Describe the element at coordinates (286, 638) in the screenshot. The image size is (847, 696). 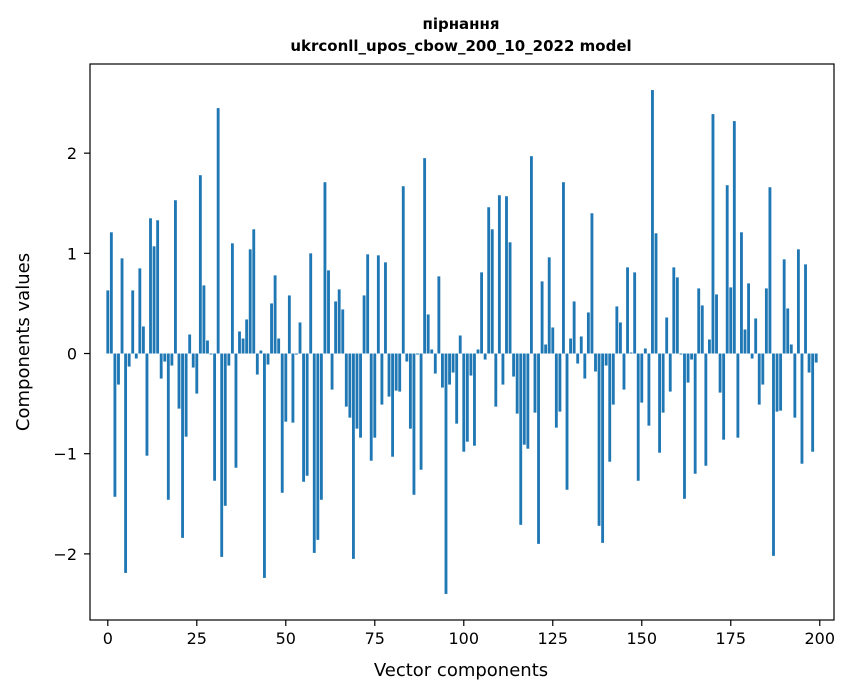
I see `x-tick-label: 50` at that location.